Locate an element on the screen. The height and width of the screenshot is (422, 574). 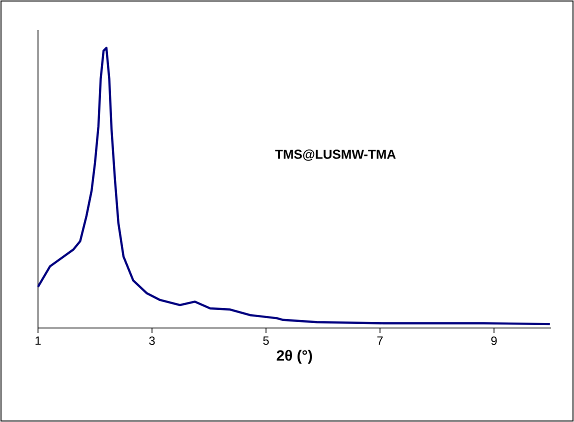
x-tick-label: 1 is located at coordinates (38, 340).